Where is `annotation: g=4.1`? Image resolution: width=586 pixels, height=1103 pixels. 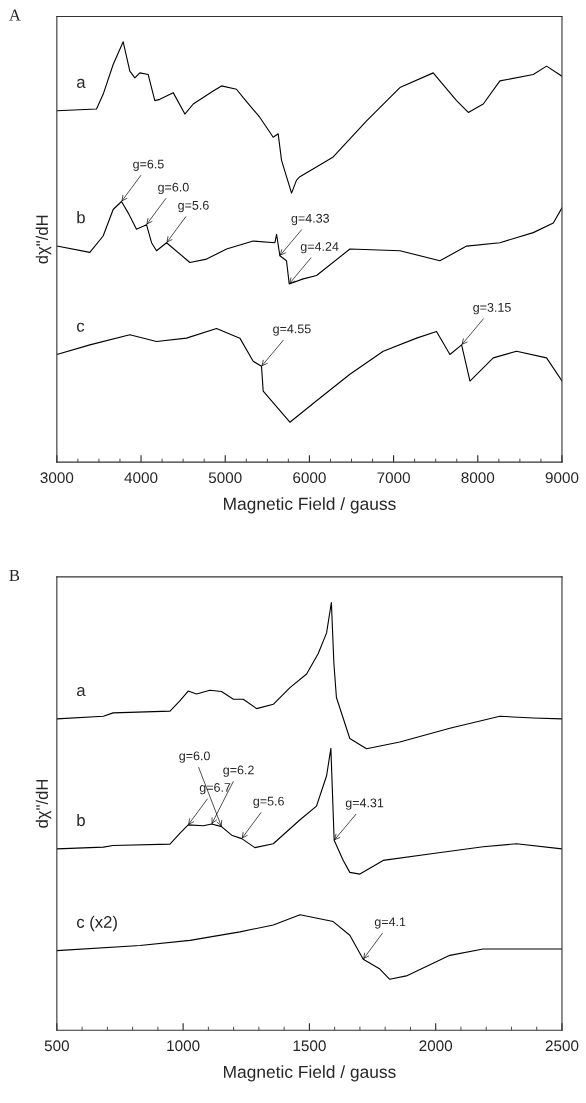 annotation: g=4.1 is located at coordinates (390, 923).